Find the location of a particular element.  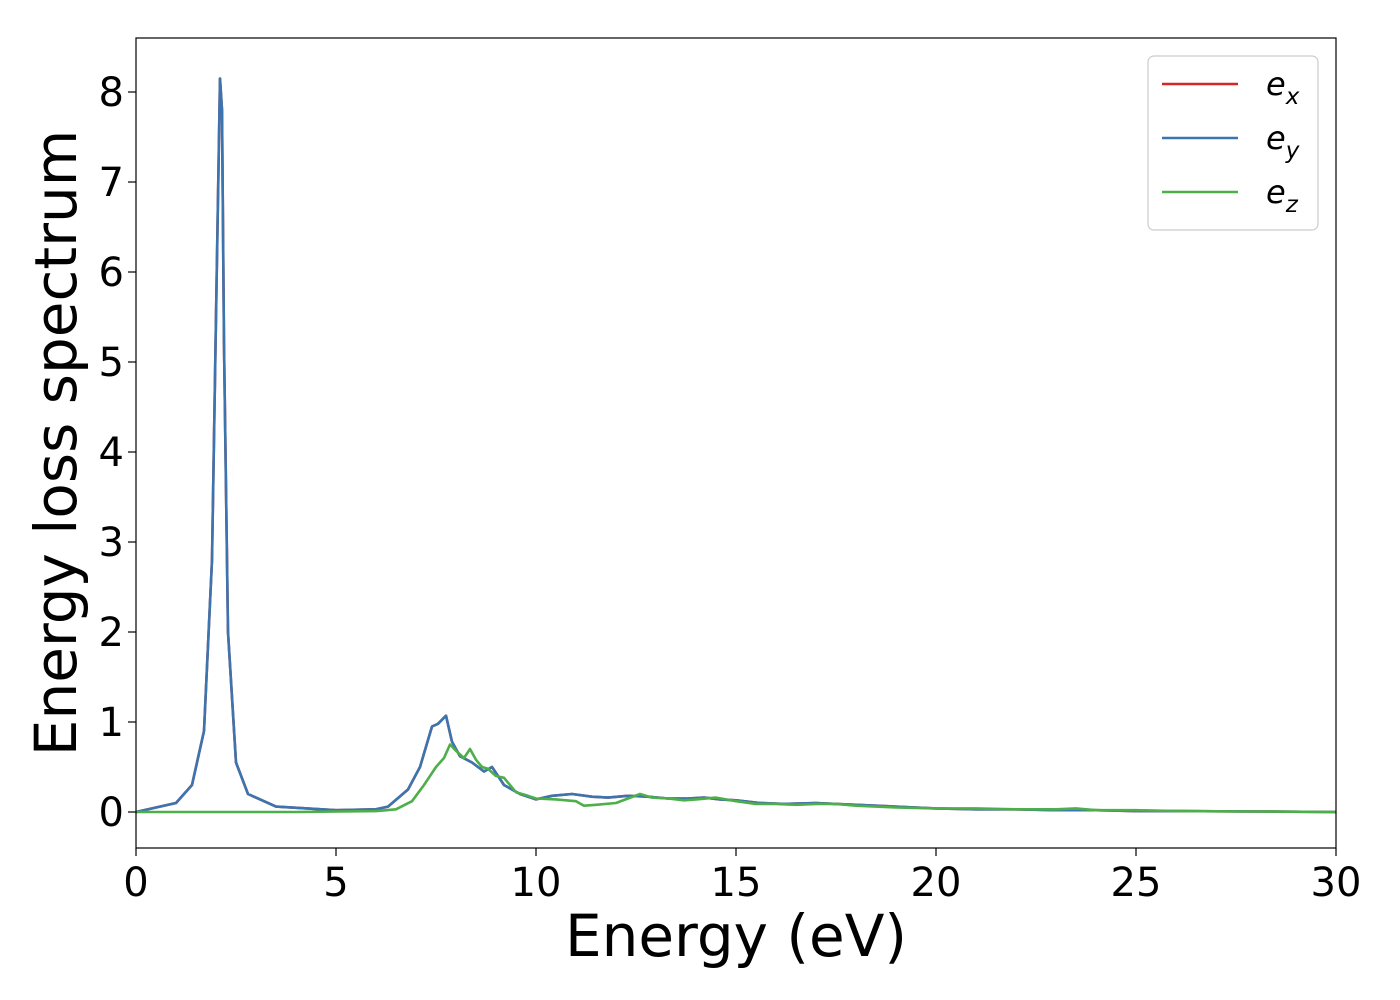

y-axis: 0 1 2 3 4 5 6 7 8 is located at coordinates (117, 453).